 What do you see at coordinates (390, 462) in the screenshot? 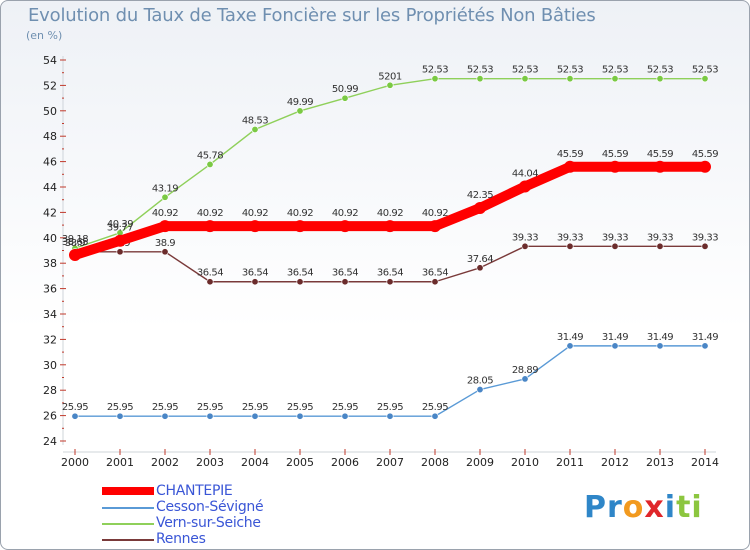
I see `x-tick-label: 2007` at bounding box center [390, 462].